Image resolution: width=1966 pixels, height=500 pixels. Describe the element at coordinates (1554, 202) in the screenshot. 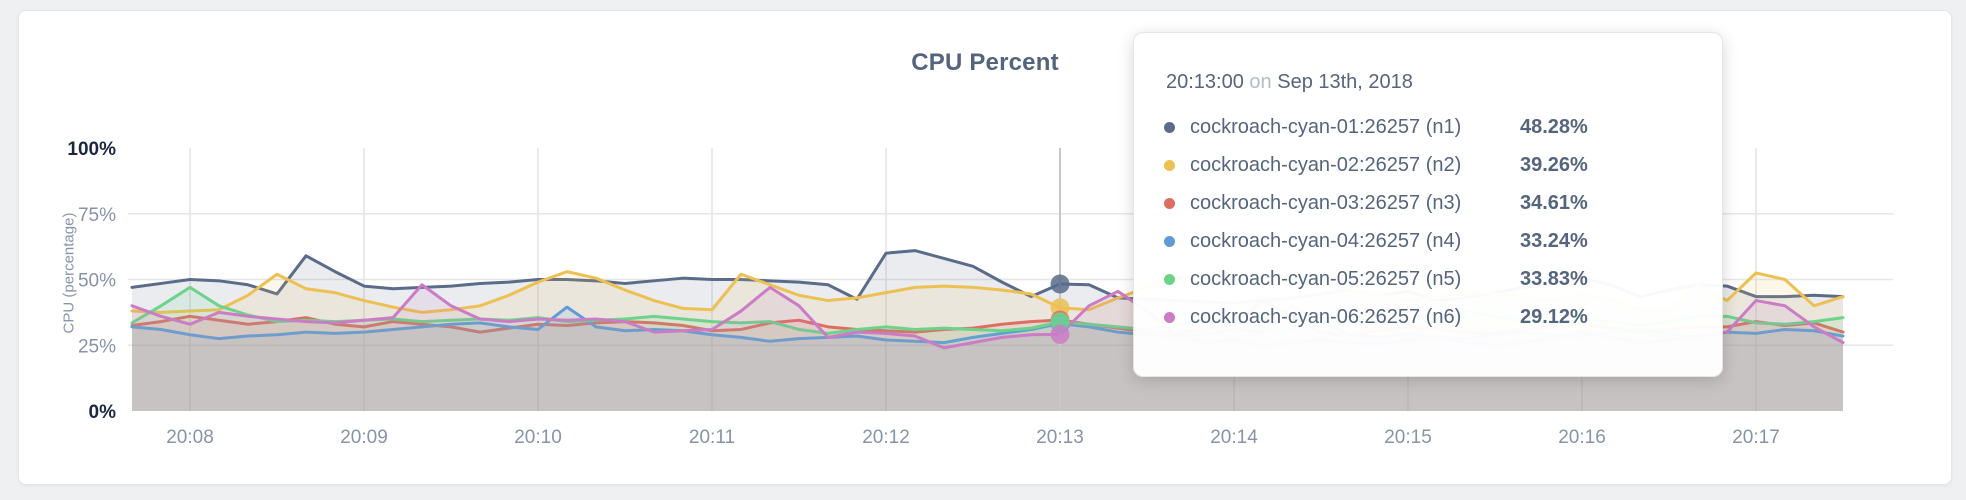

I see `series-value: 34.61%` at that location.